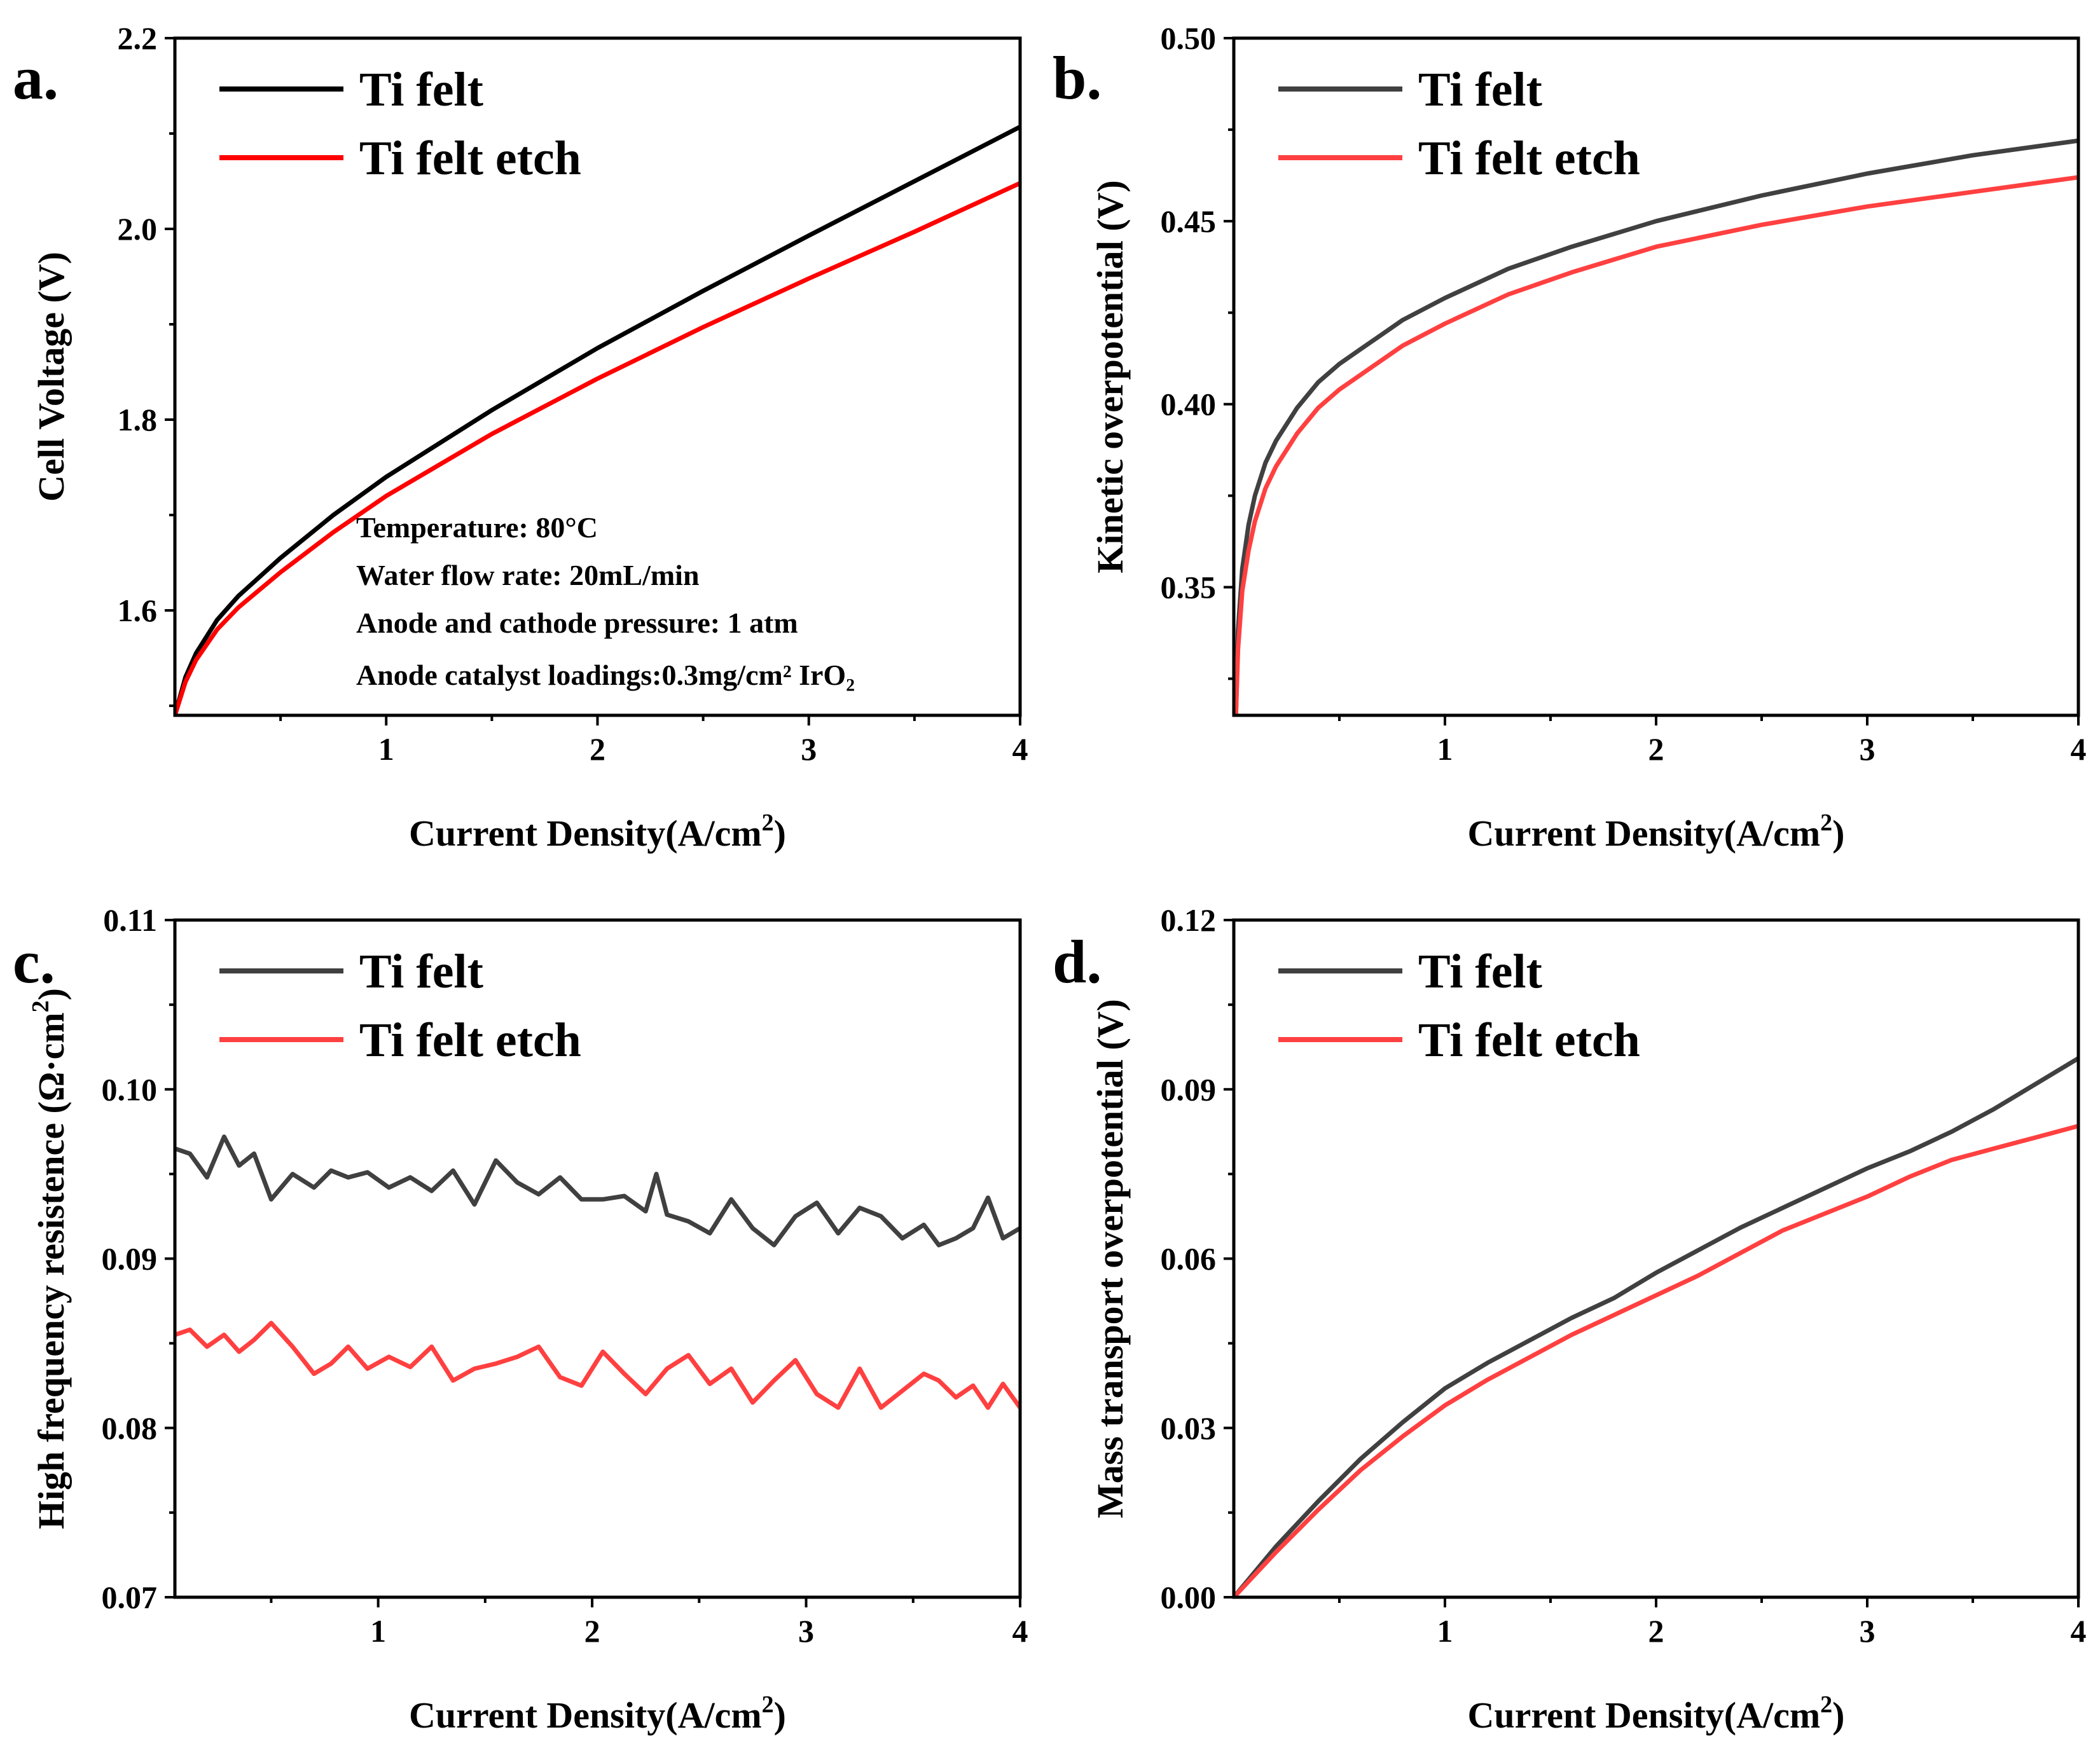 The image size is (2100, 1753). I want to click on y-axis-title-text: Mass transport overpotential (V), so click(1110, 1259).